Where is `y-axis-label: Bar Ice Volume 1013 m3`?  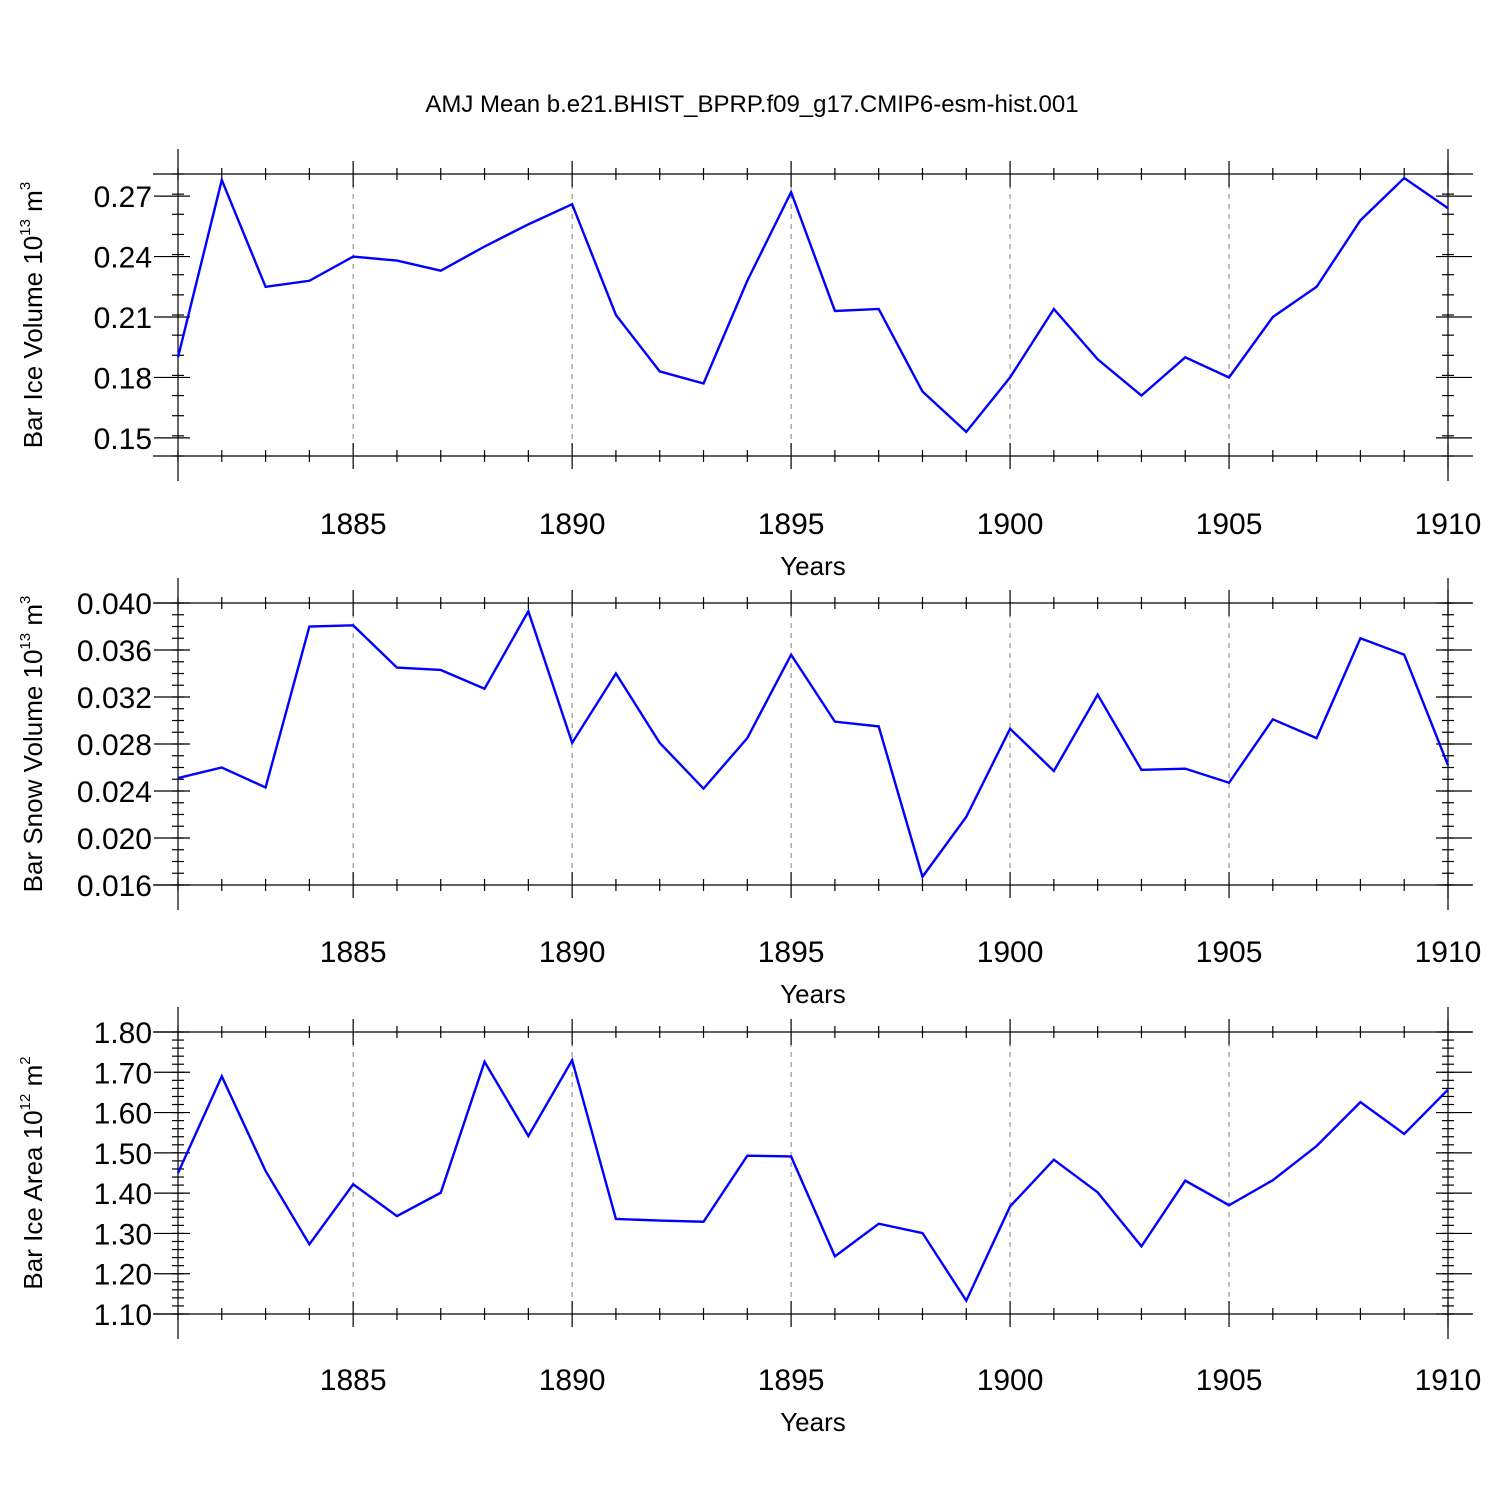 y-axis-label: Bar Ice Volume 1013 m3 is located at coordinates (32, 315).